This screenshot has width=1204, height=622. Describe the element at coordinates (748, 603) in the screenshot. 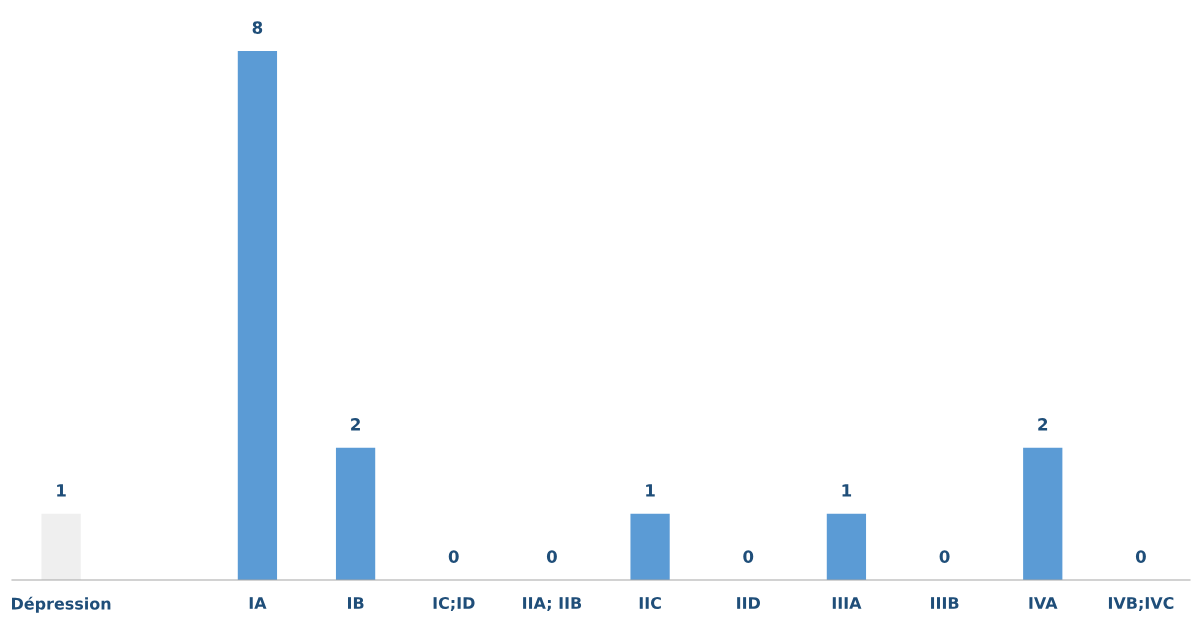

I see `x-tick-label: IID` at that location.